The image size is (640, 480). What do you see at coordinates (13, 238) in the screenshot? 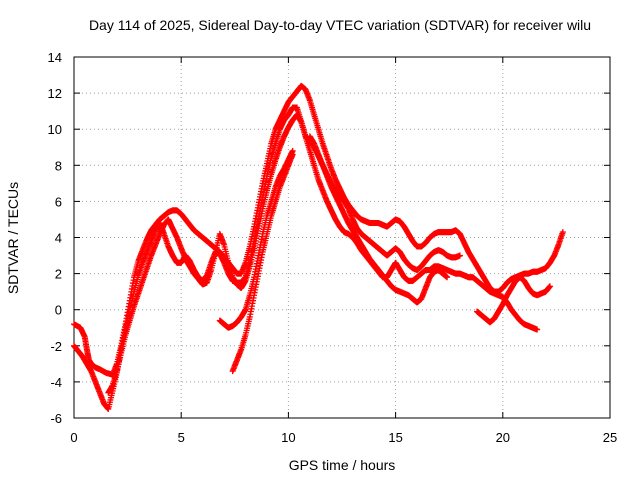
I see `y-axis-label: SDTVAR / TECUs` at bounding box center [13, 238].